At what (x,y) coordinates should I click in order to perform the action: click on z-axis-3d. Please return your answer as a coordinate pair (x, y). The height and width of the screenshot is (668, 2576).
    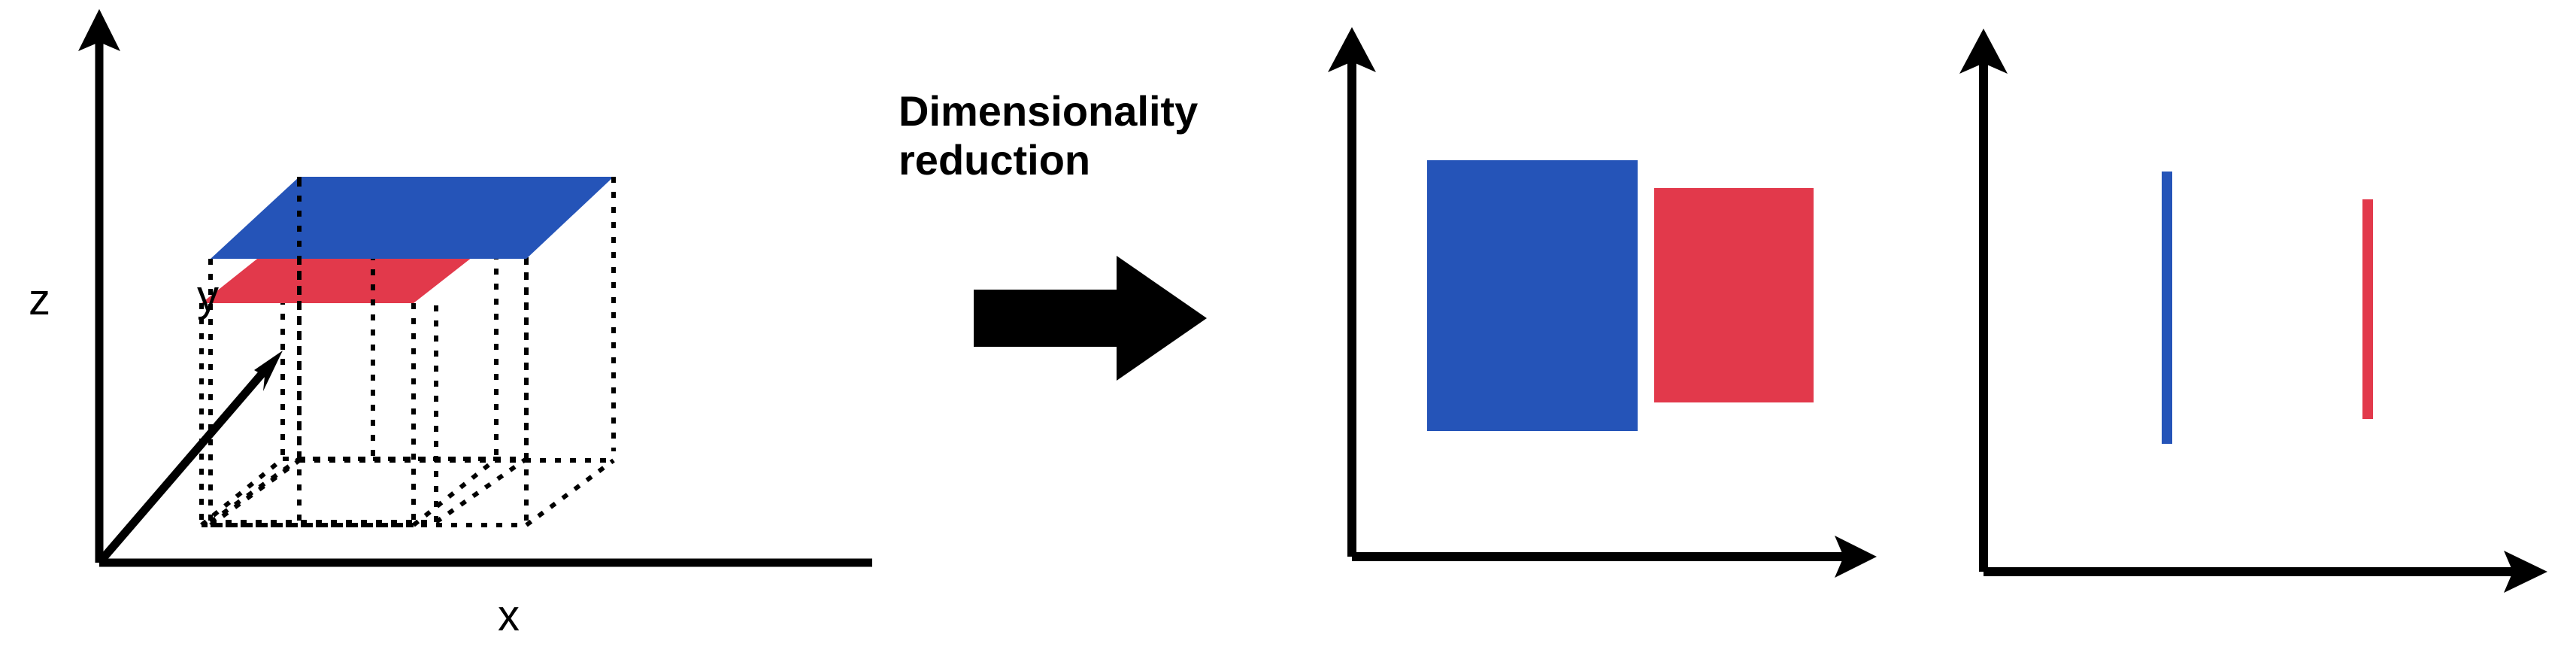
    Looking at the image, I should click on (99, 286).